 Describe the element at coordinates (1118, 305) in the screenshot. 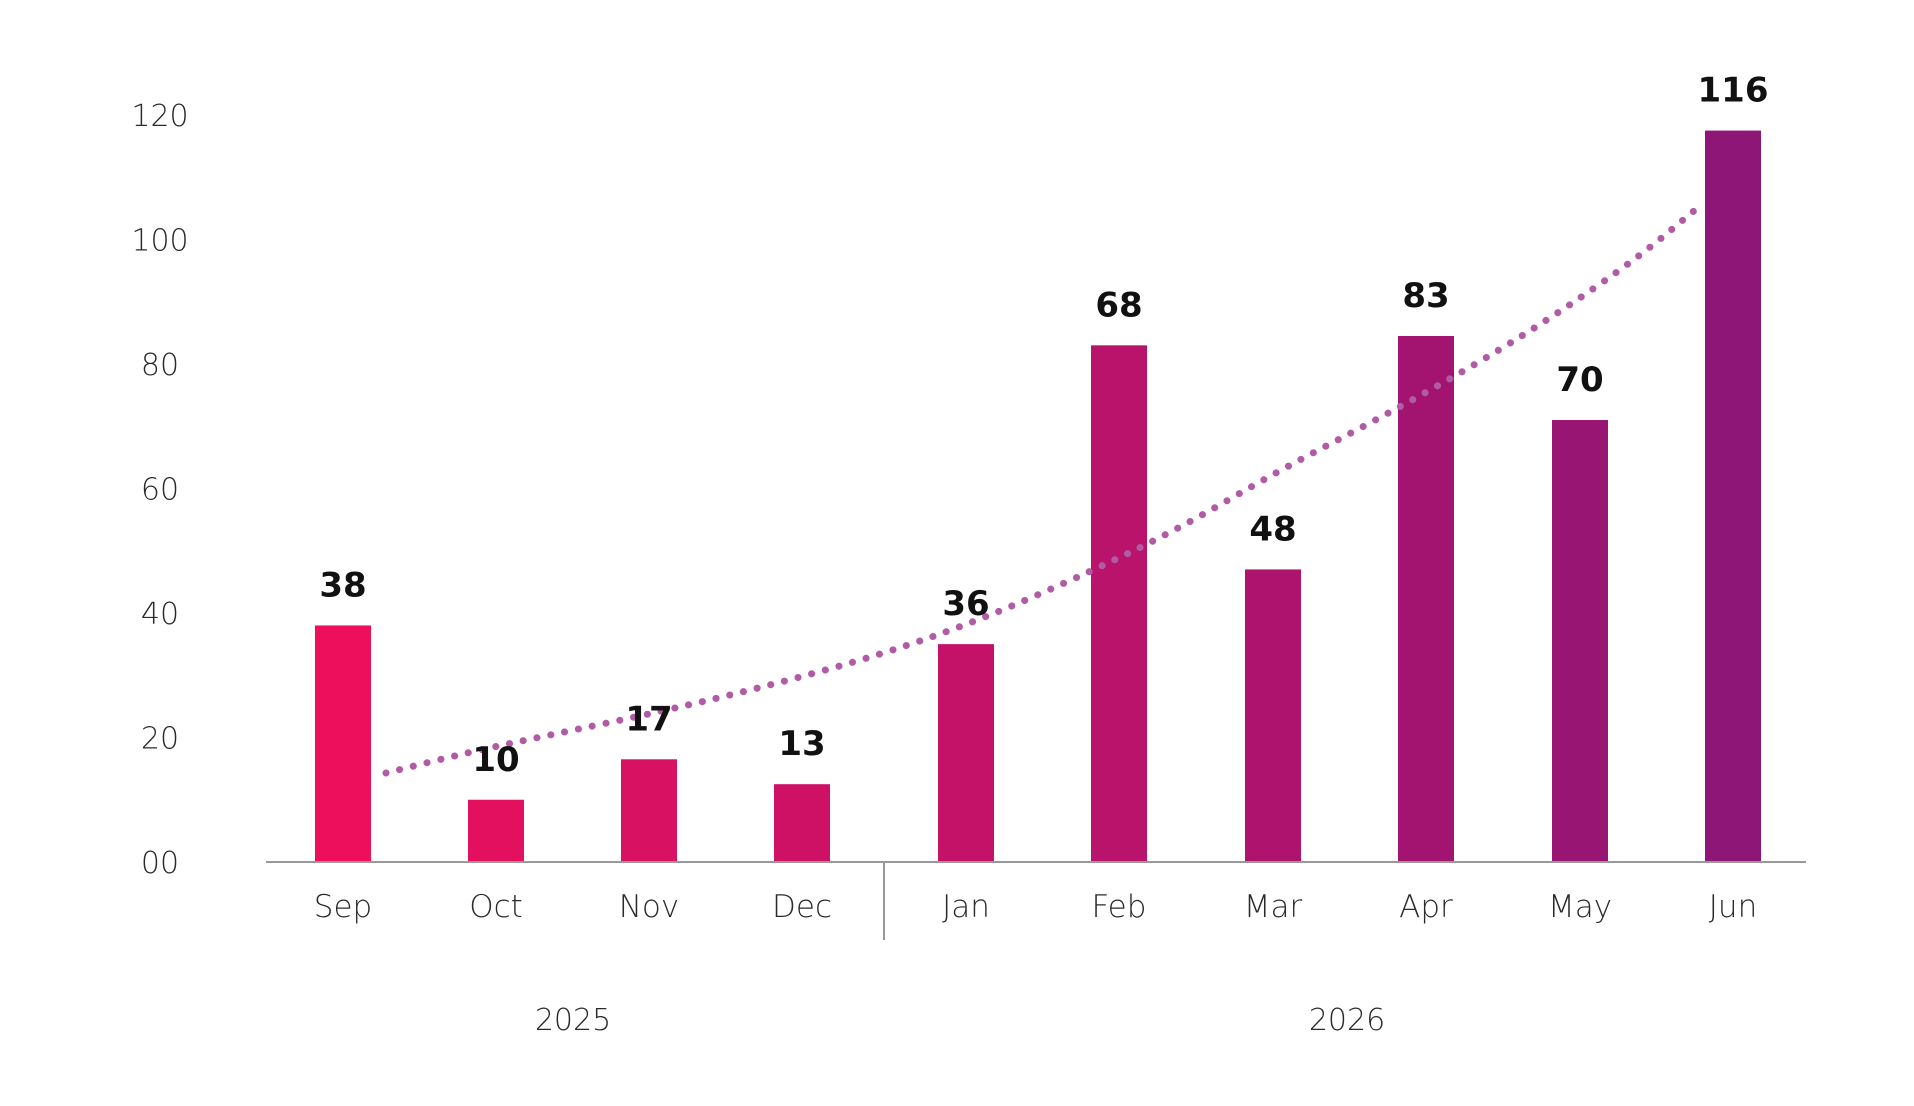

I see `value-label-feb: 68` at that location.